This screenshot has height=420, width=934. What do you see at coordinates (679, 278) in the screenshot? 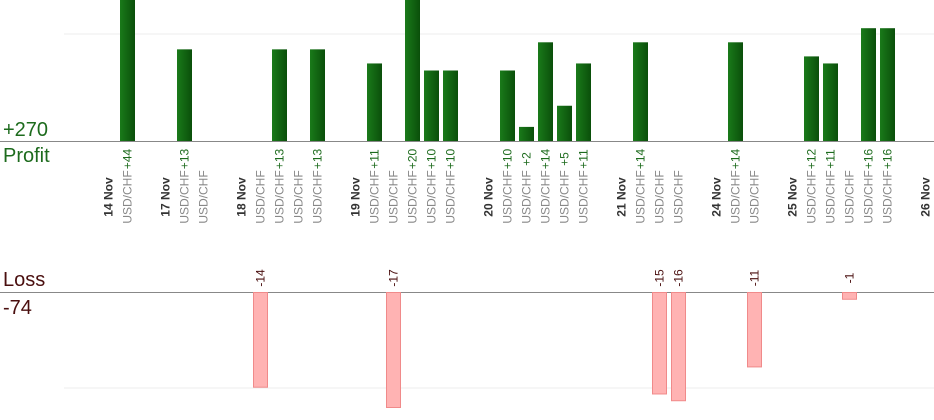
I see `loss-value-label: -16` at bounding box center [679, 278].